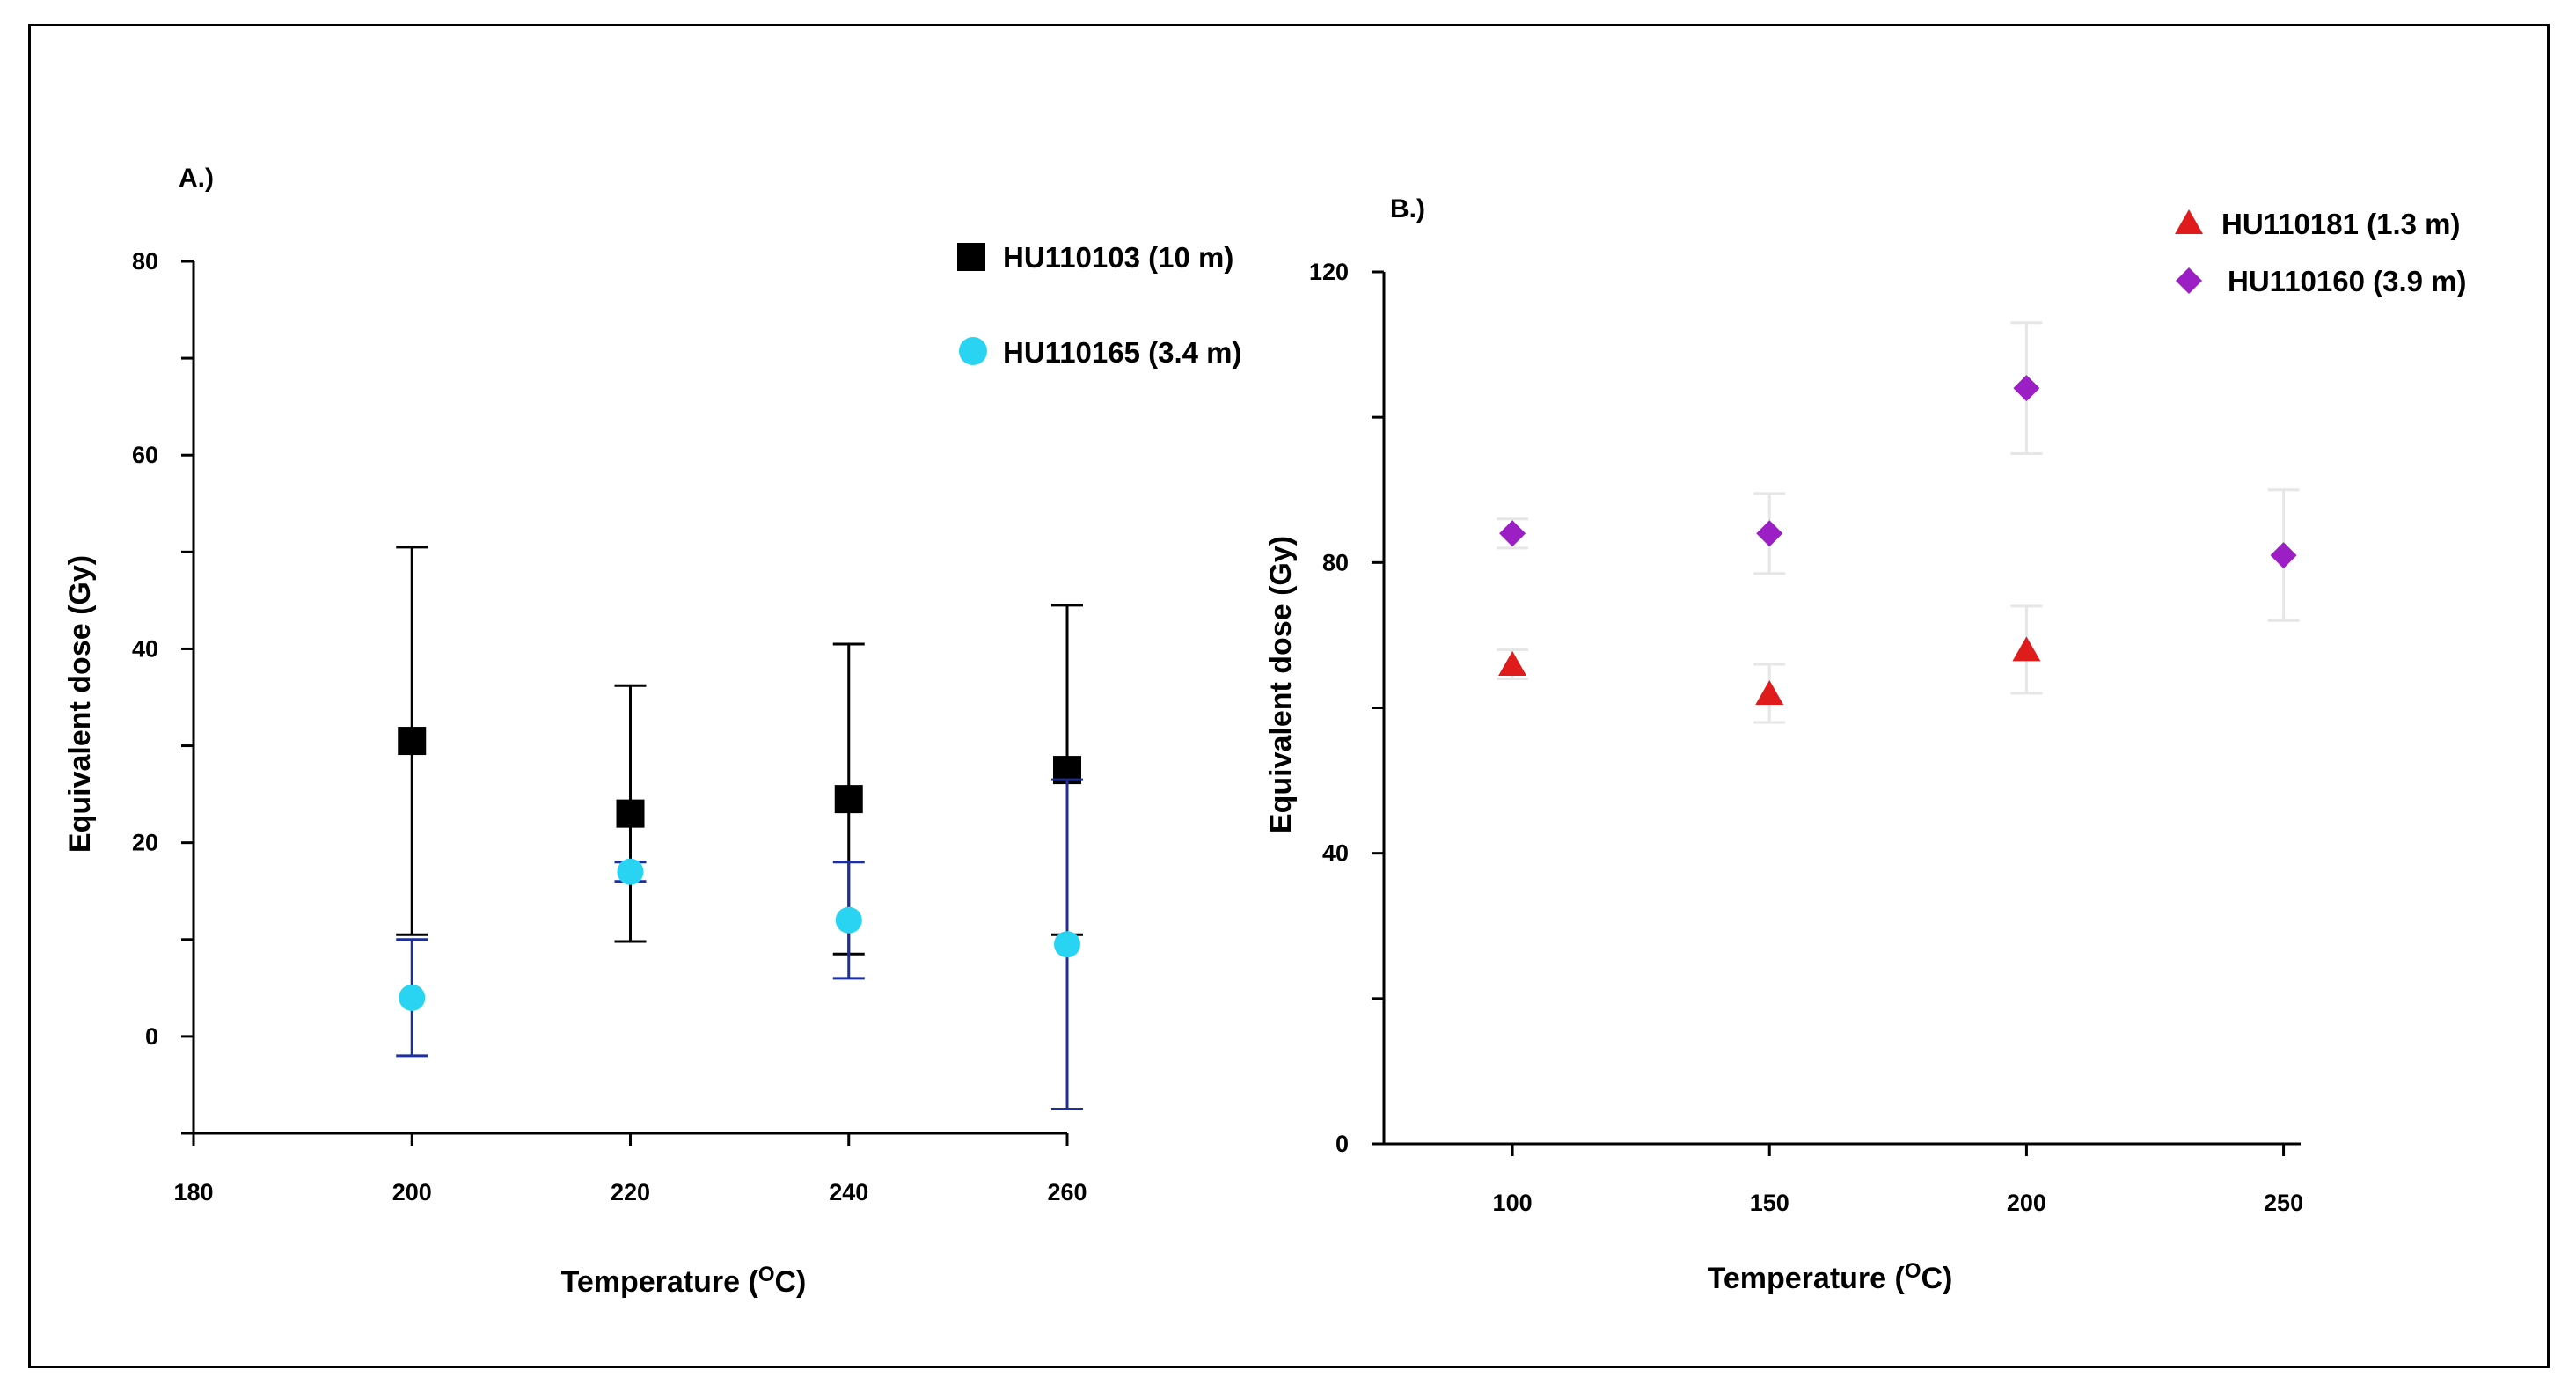 This screenshot has height=1392, width=2576. Describe the element at coordinates (1118, 257) in the screenshot. I see `legend-label-hu110103: HU110103 (10 m)` at that location.